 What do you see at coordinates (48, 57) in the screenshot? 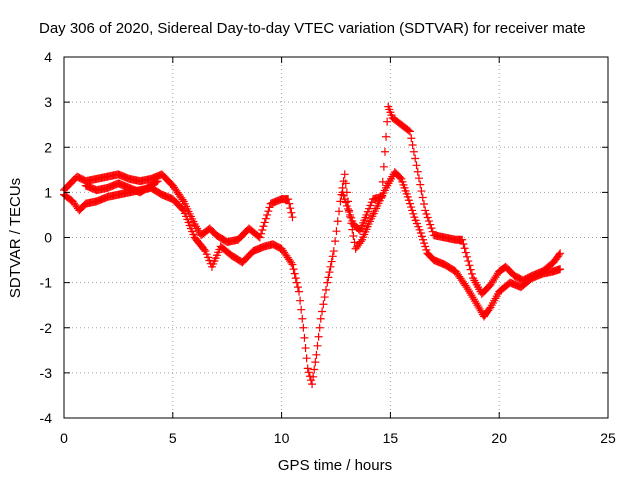
I see `y-tick-label: 4` at bounding box center [48, 57].